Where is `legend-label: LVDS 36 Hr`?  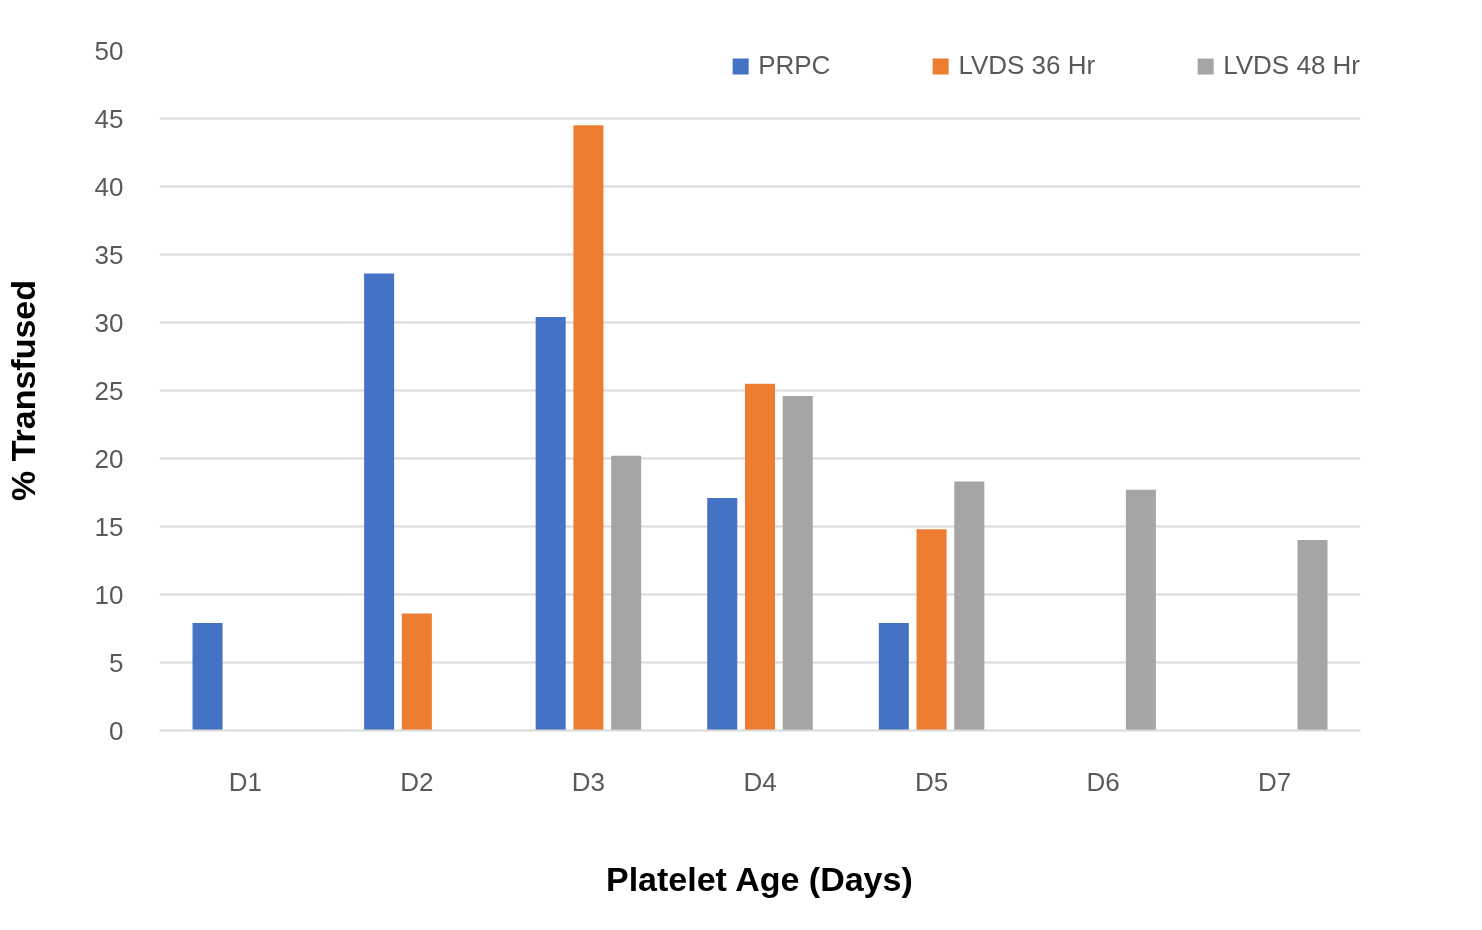
legend-label: LVDS 36 Hr is located at coordinates (1027, 65).